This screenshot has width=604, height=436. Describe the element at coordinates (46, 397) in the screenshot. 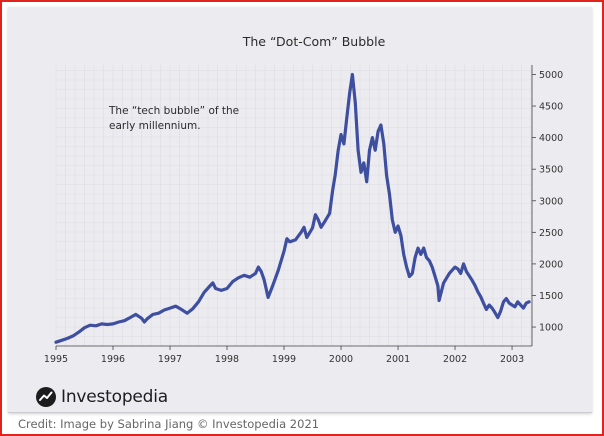

I see `investopedia-logo-icon` at that location.